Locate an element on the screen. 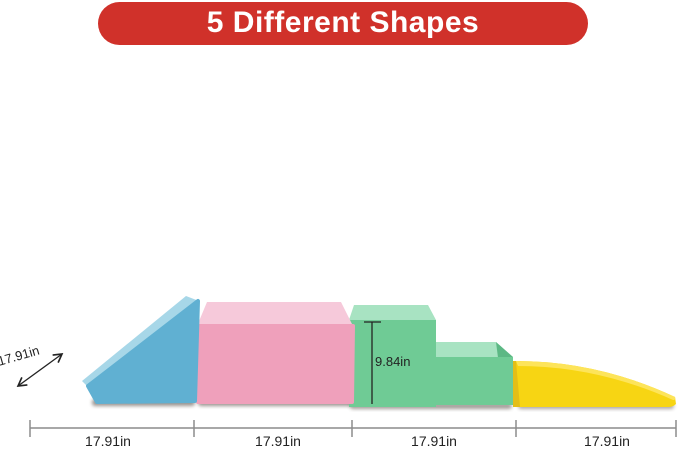  green-step-lower-top-face is located at coordinates (474, 349).